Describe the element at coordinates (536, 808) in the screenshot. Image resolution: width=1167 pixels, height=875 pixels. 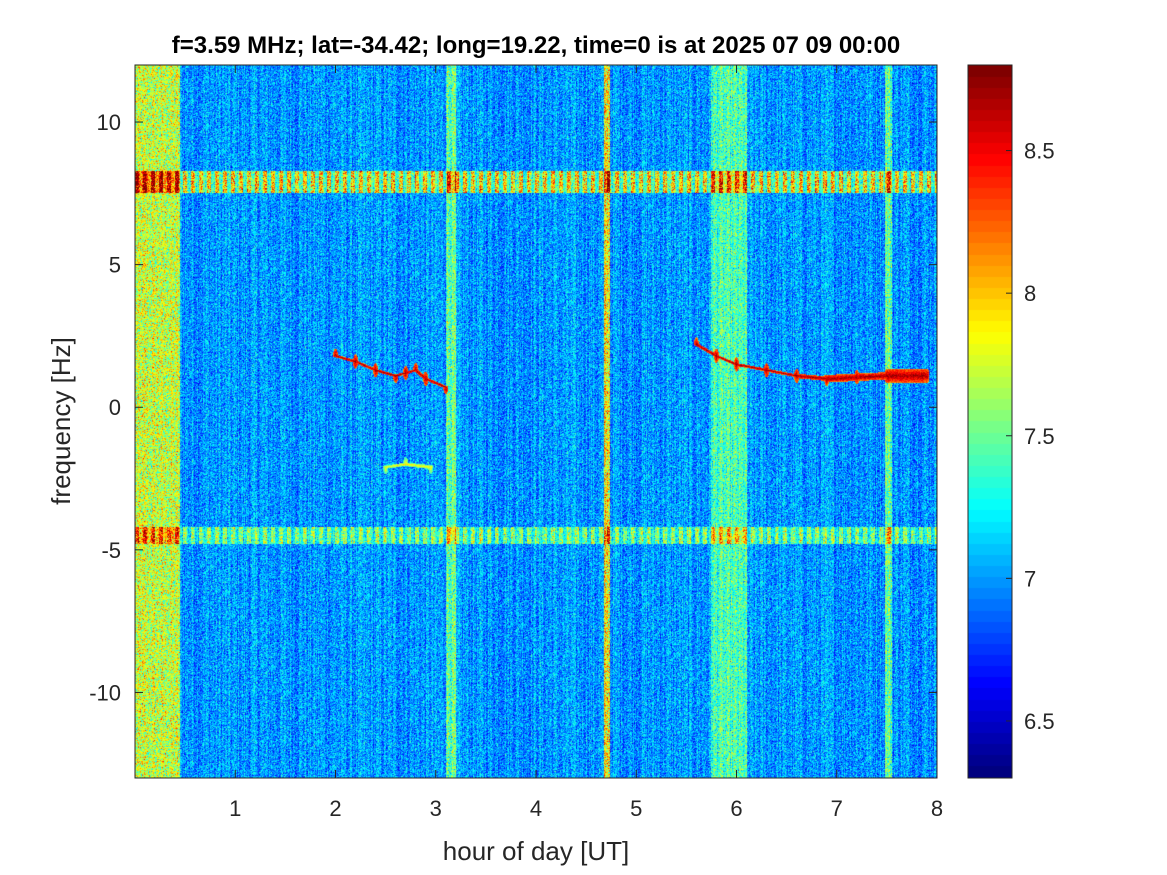
I see `x-tick-label: 4` at that location.